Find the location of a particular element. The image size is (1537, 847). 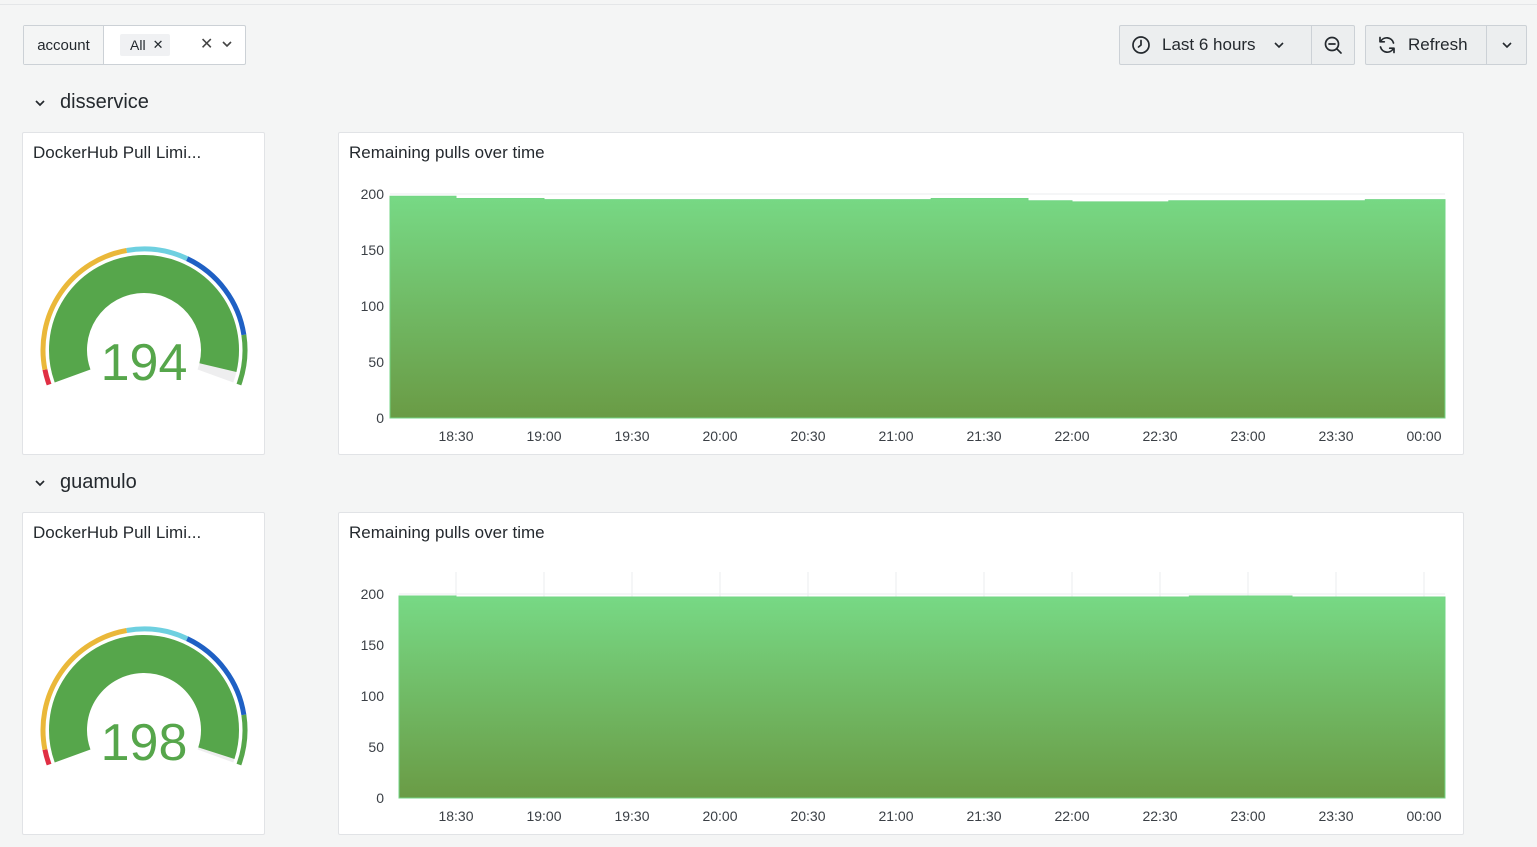

row-header-disservice: disservice is located at coordinates (91, 102).